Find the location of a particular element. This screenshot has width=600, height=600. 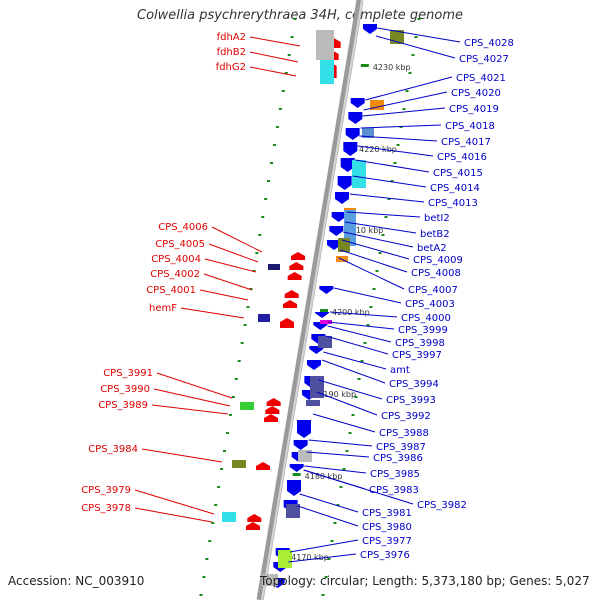

right-gene-label: CPS_4019 is located at coordinates (474, 109).